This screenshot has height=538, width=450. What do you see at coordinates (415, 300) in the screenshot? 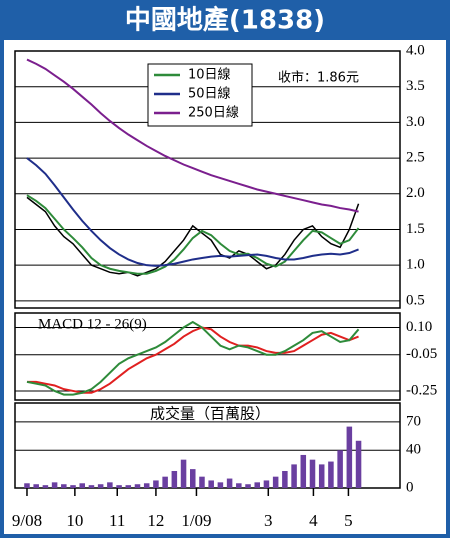
I see `y-tick-label: 0.5` at bounding box center [415, 300].